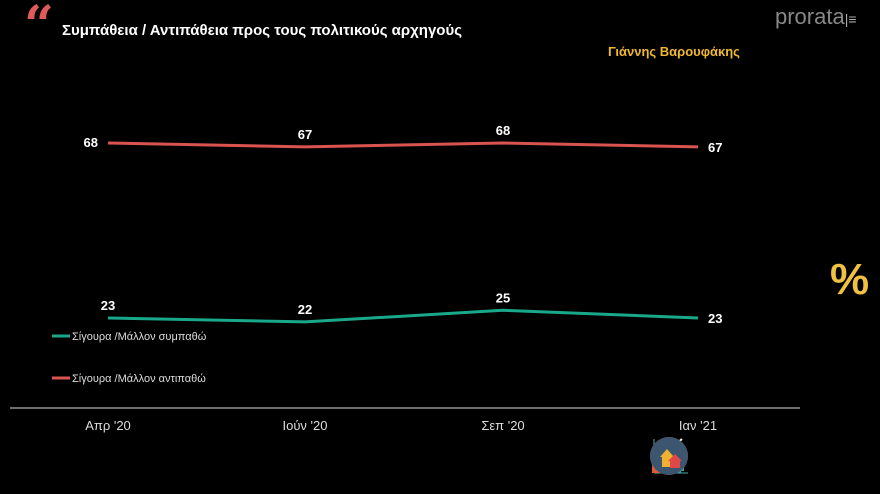 The image size is (880, 494). I want to click on prorata-logo: prorata|≡, so click(816, 16).